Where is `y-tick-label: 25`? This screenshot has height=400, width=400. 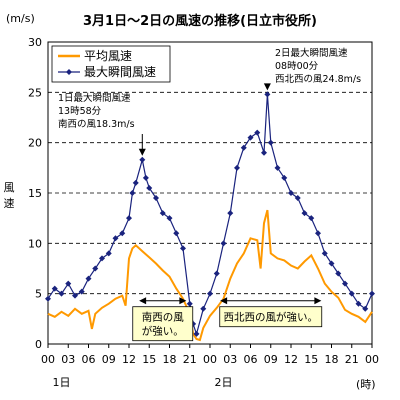
y-tick-label: 25 is located at coordinates (35, 92).